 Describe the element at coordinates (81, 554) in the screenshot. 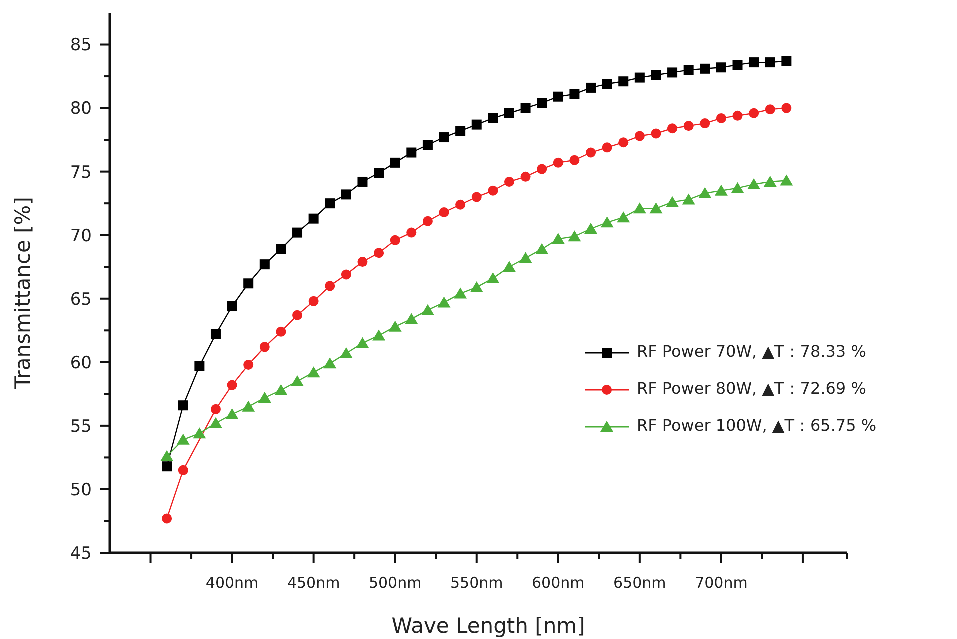

I see `y-tick-label: 45` at that location.